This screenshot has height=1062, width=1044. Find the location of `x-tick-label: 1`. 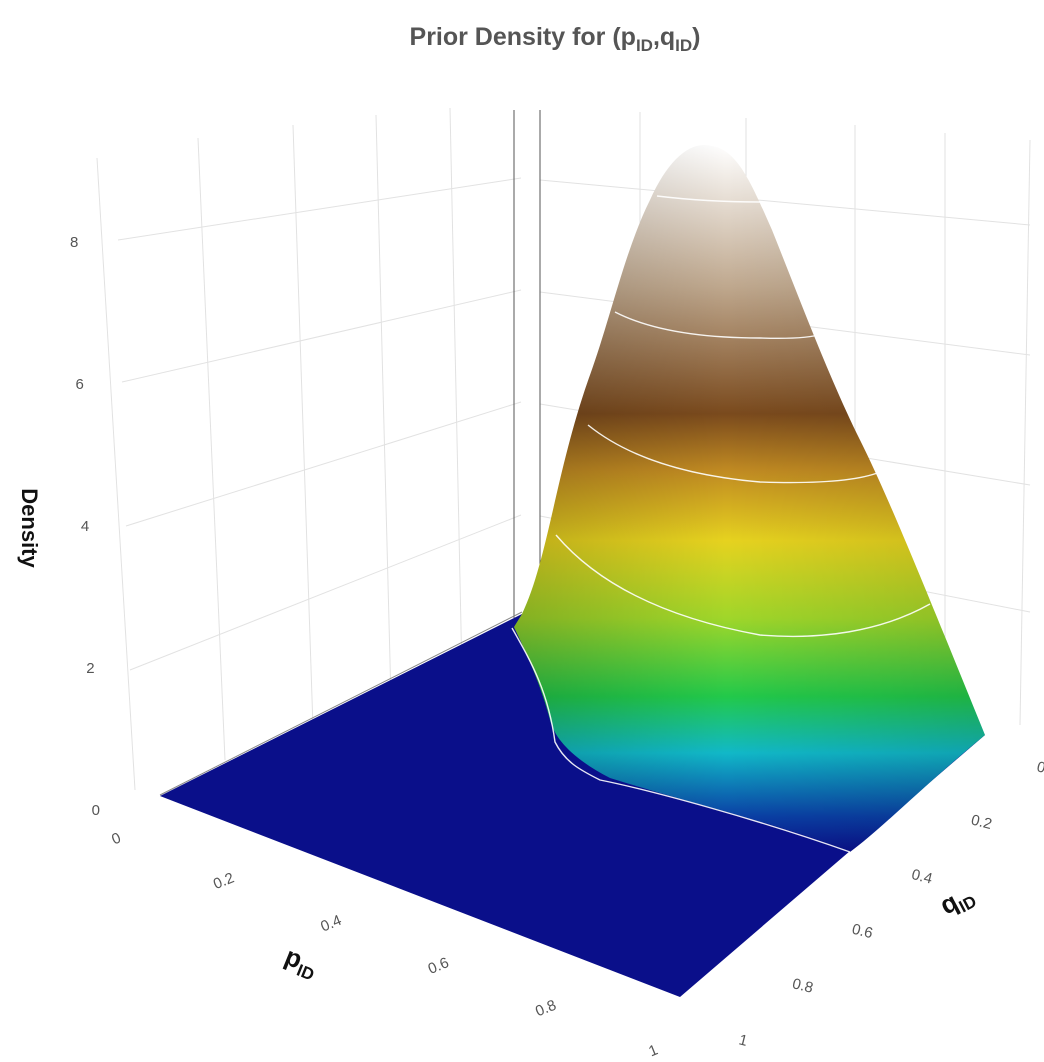

x-tick-label: 1 is located at coordinates (653, 1050).